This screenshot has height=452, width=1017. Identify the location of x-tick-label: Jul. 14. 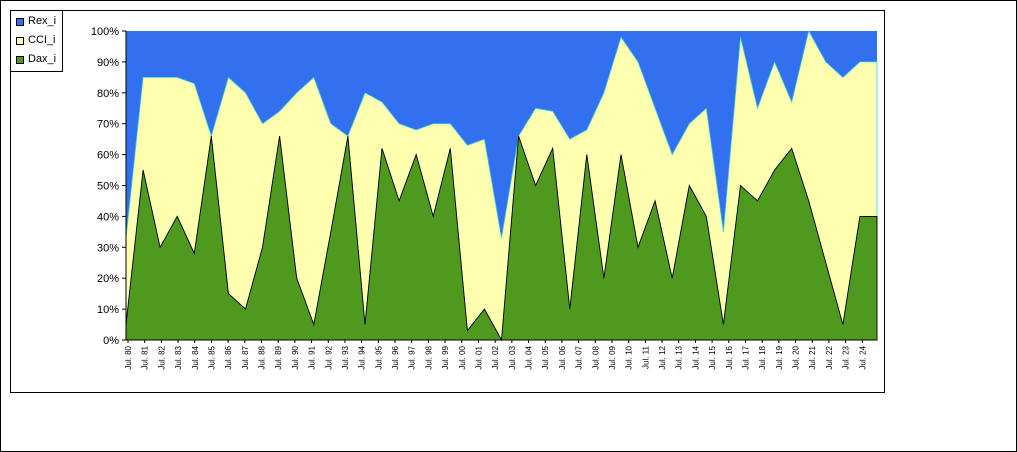
(695, 357).